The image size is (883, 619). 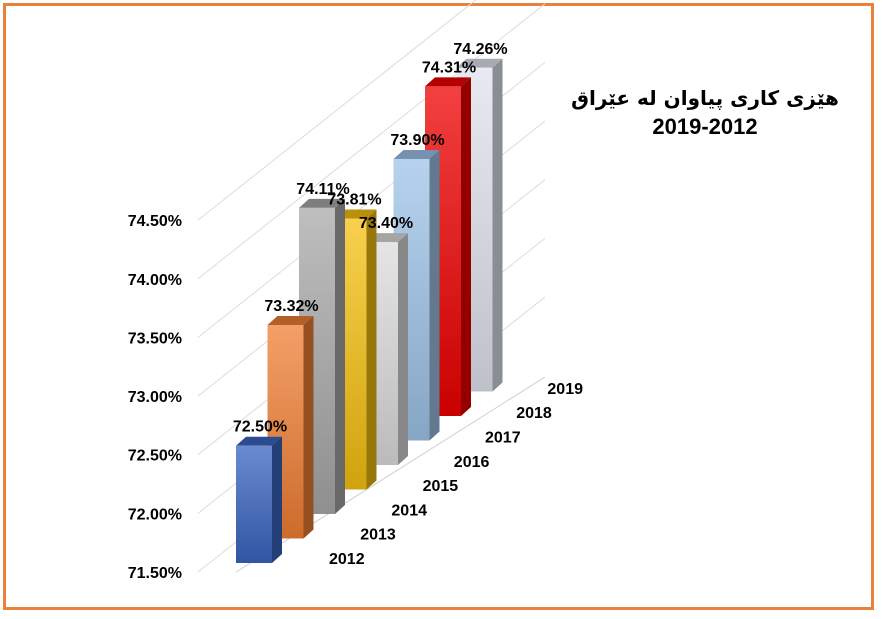 What do you see at coordinates (337, 110) in the screenshot?
I see `gridline` at bounding box center [337, 110].